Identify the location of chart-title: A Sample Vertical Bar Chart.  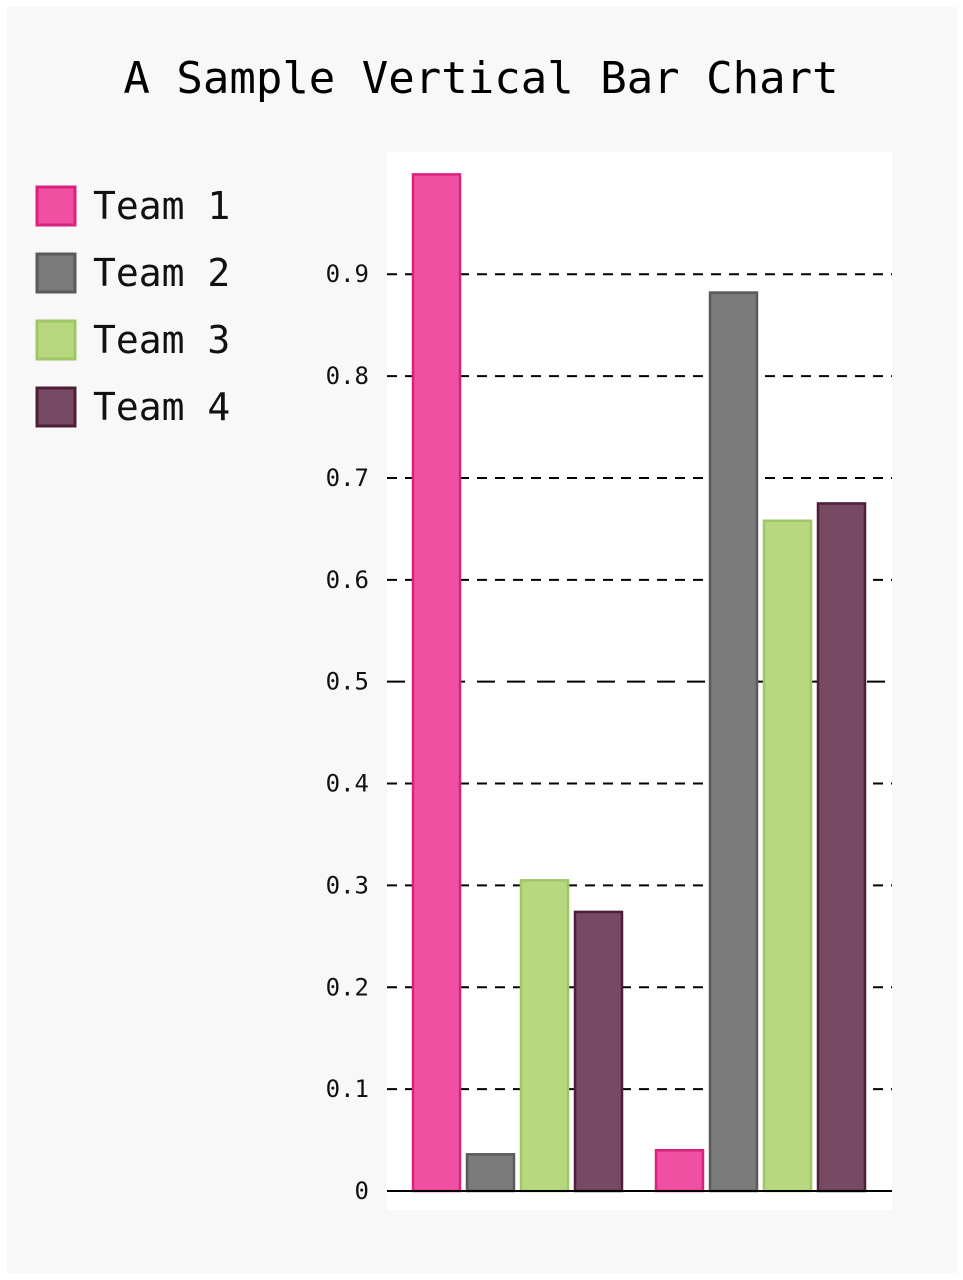
(480, 78).